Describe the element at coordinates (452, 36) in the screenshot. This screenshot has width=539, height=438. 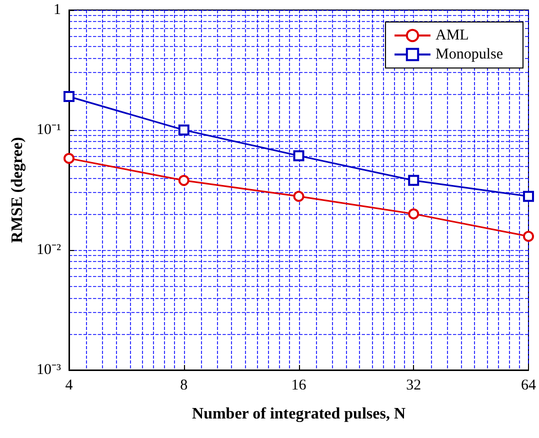
I see `legend-label: AML` at that location.